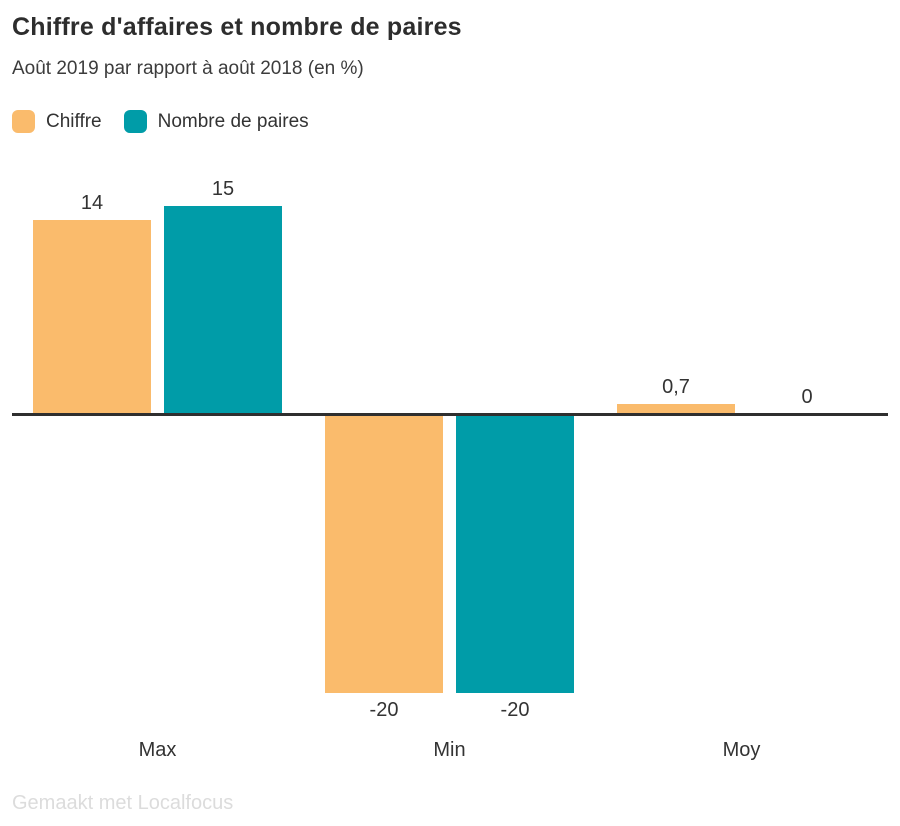 The height and width of the screenshot is (826, 900). What do you see at coordinates (223, 310) in the screenshot?
I see `bar-max-nombre-de-paires` at bounding box center [223, 310].